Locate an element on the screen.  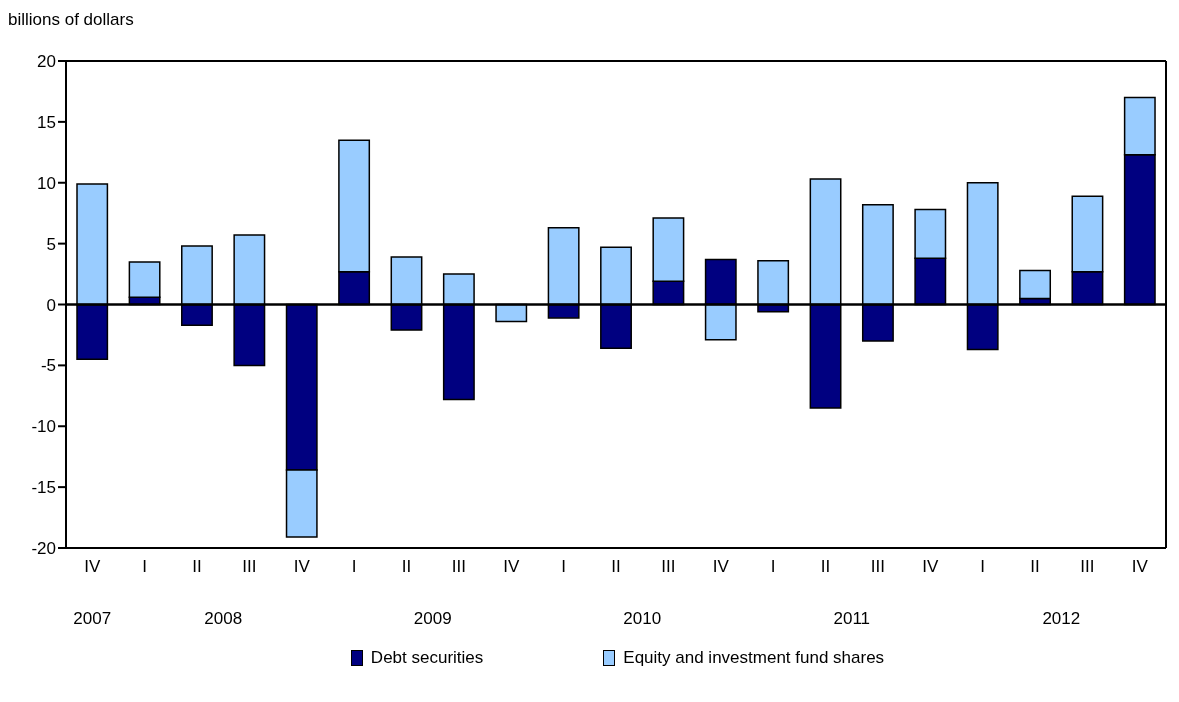
text: 2009 is located at coordinates (432, 618).